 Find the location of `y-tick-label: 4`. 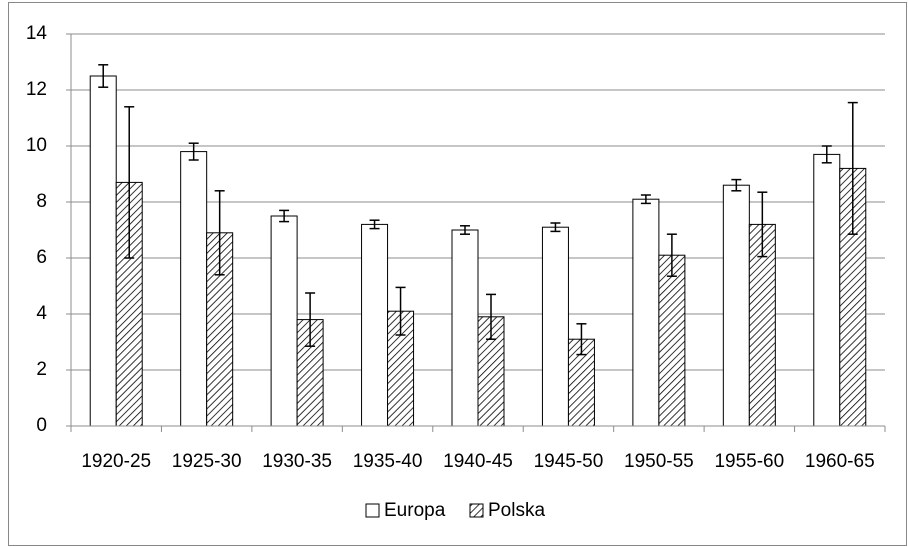

y-tick-label: 4 is located at coordinates (41, 313).